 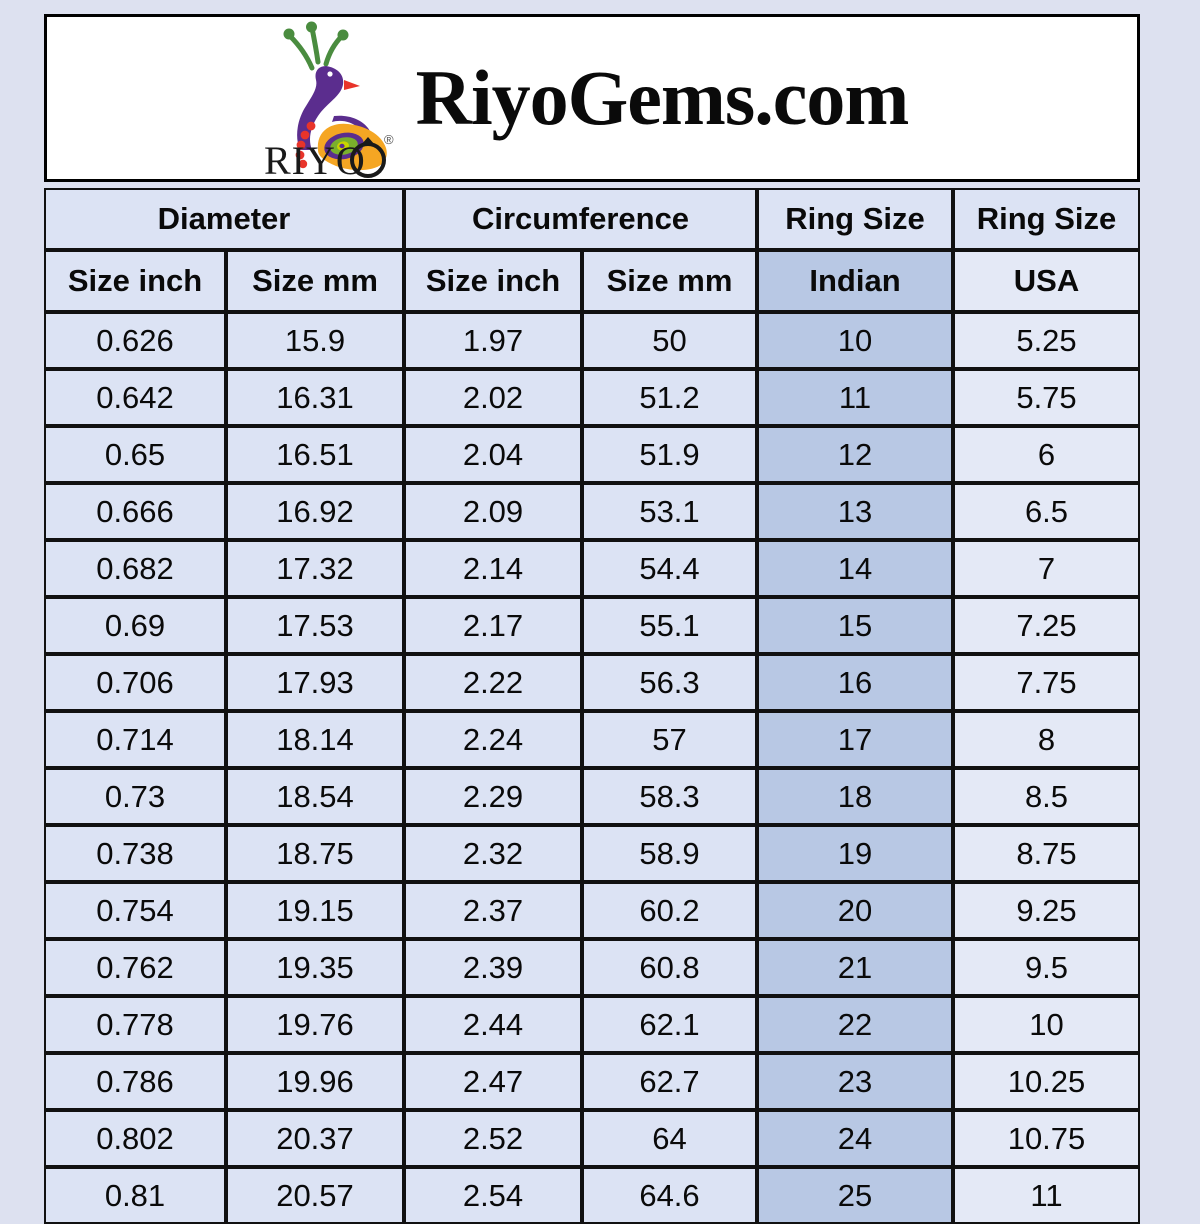 I want to click on table-row: 0.738 18.75 2.32 58.9 19 8.75, so click(x=592, y=853).